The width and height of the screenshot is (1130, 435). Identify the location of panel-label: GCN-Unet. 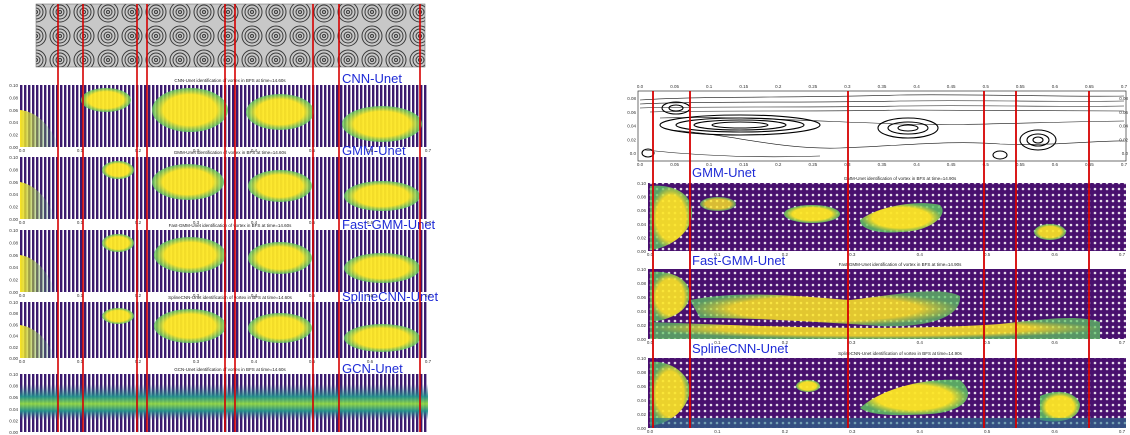
(372, 368).